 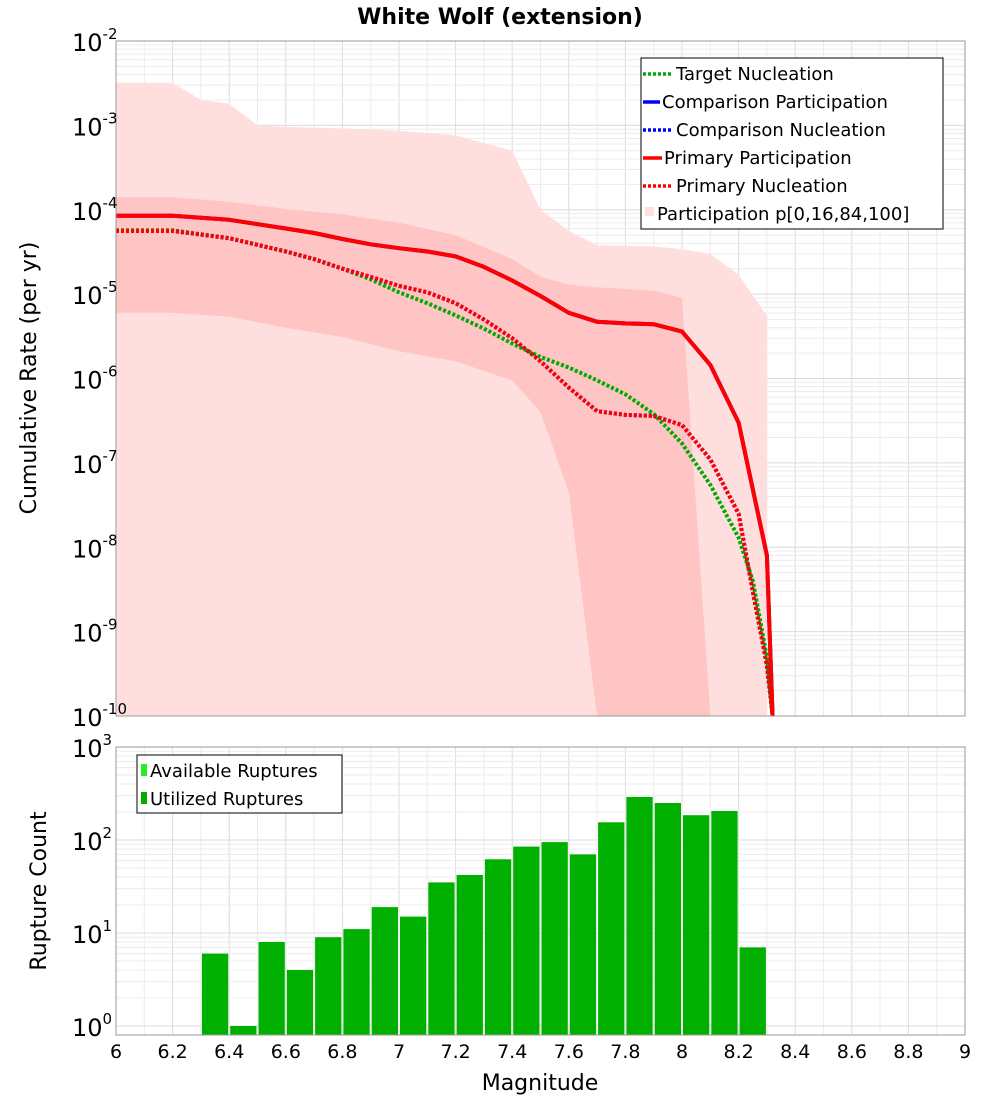 What do you see at coordinates (39, 891) in the screenshot?
I see `bottom-y-axis-label: Rupture Count` at bounding box center [39, 891].